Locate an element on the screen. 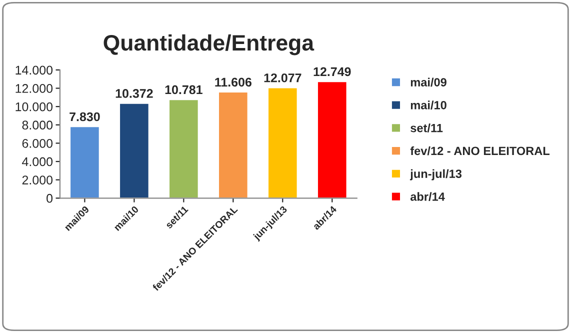 This screenshot has width=571, height=333. legend-label: jun-jul/13 is located at coordinates (436, 174).